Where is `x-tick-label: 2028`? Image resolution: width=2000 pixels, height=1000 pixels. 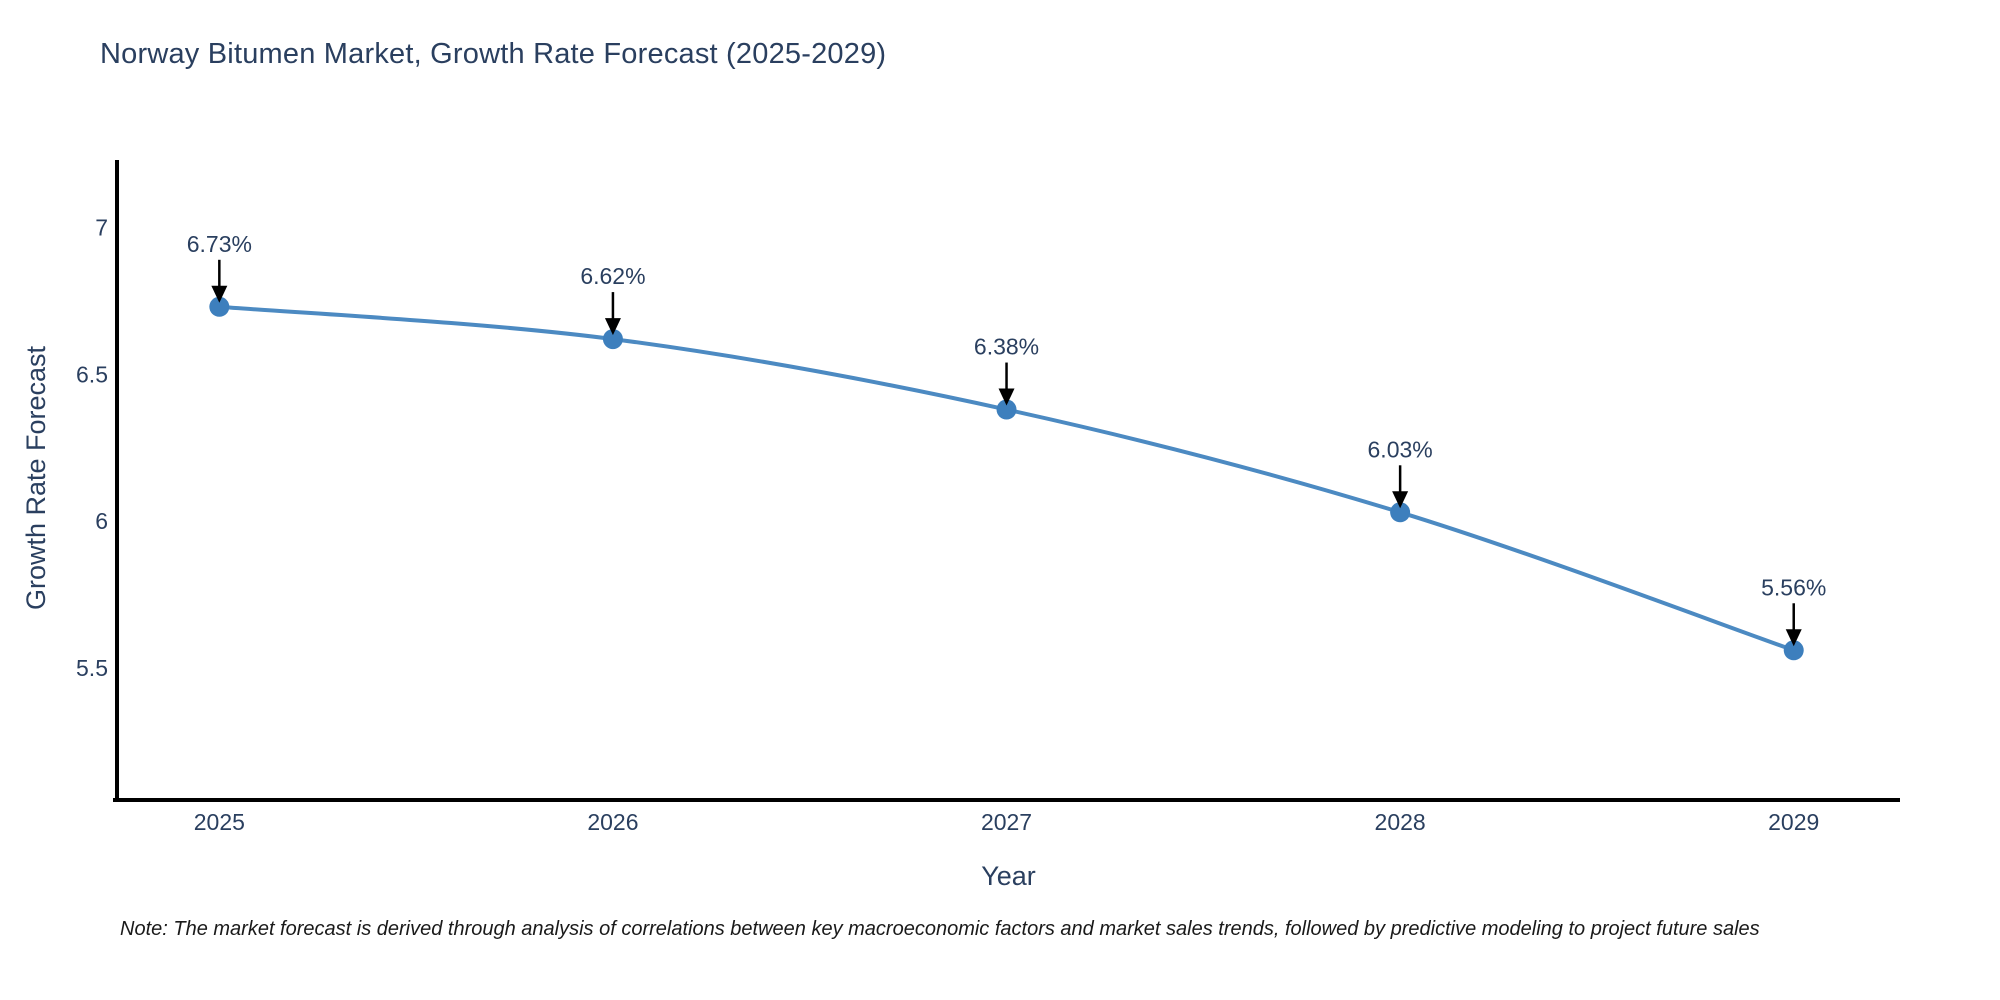
x-tick-label: 2028 is located at coordinates (1400, 822).